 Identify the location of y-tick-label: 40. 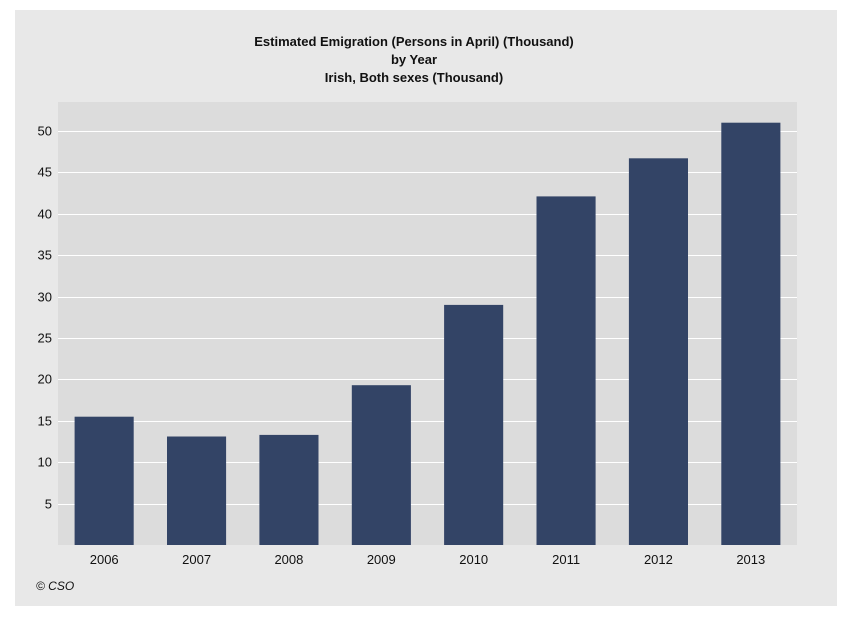
(45, 214).